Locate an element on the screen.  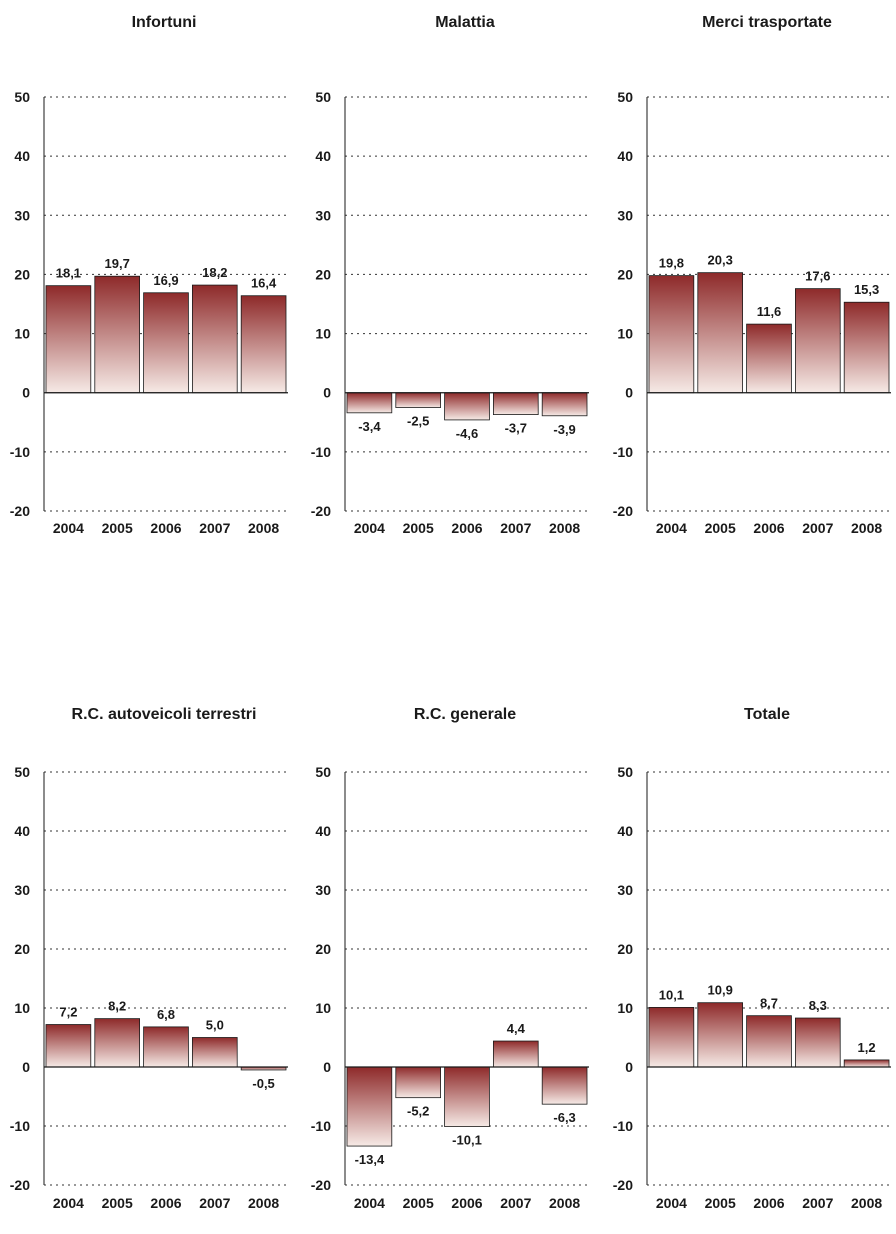
data-label: 8,2 is located at coordinates (117, 1006).